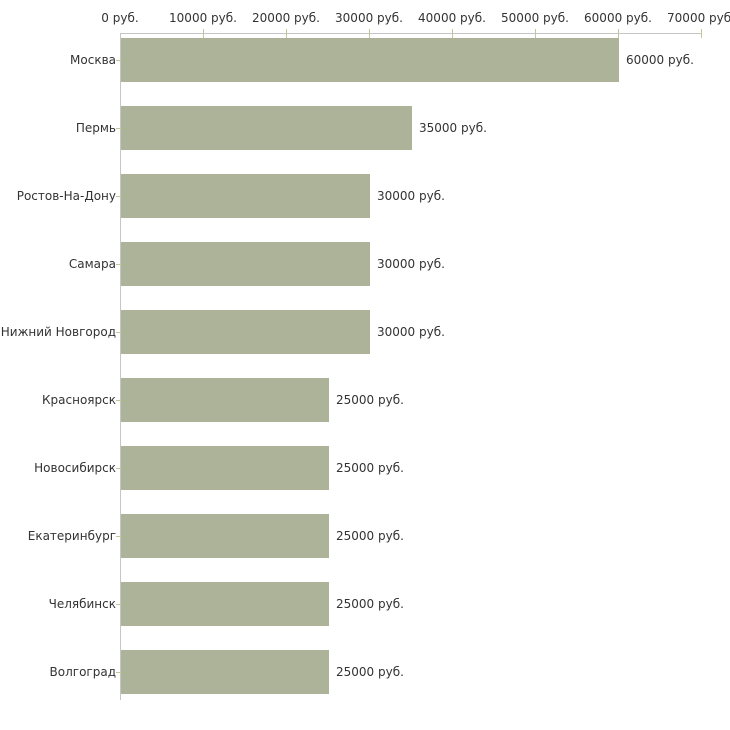 This screenshot has height=730, width=730. What do you see at coordinates (66, 196) in the screenshot?
I see `category-label: Ростов-На-Дону` at bounding box center [66, 196].